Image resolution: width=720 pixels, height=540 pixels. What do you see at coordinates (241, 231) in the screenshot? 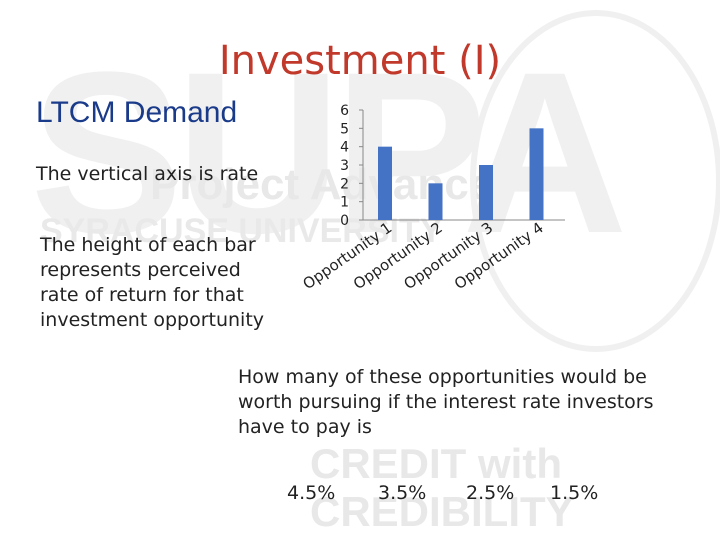
I see `syracuse-watermark: SYRACUSE UNIVERSITY` at bounding box center [241, 231].